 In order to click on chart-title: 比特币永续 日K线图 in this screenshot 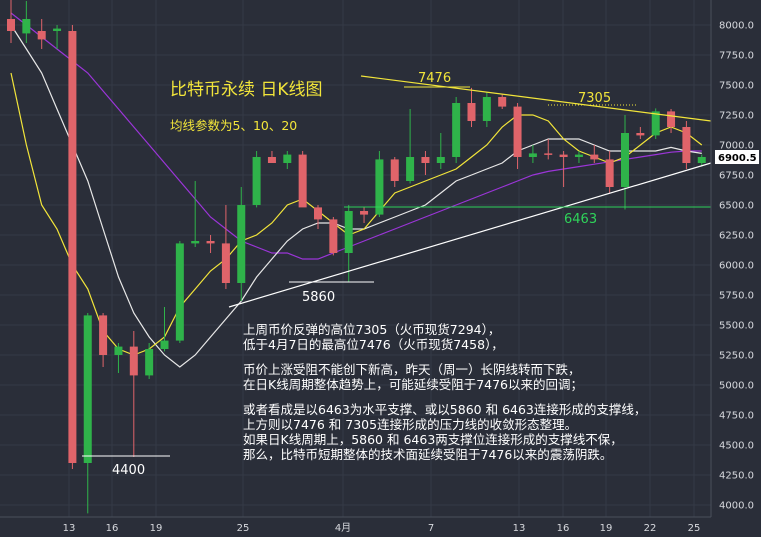, I will do `click(246, 90)`.